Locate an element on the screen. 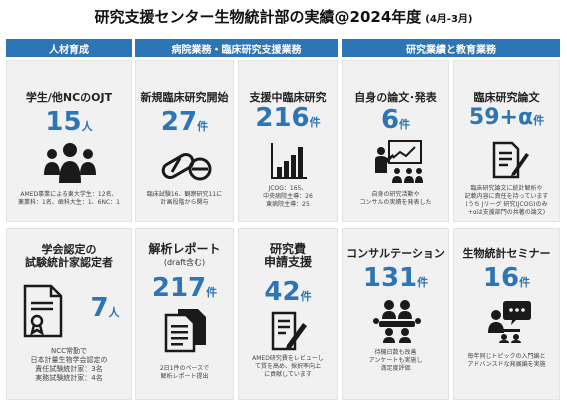  card-title: 学会認定の 試験統計家認定者 is located at coordinates (69, 256).